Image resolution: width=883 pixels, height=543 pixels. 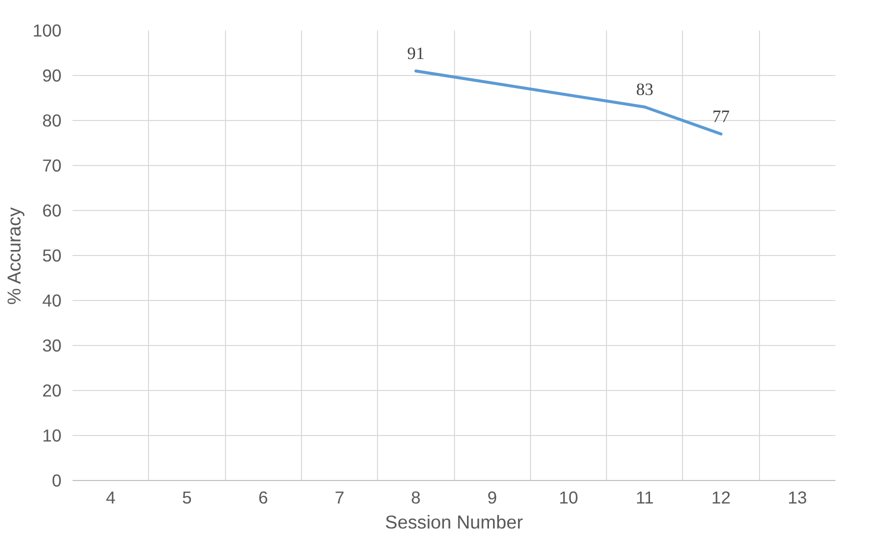 What do you see at coordinates (14, 255) in the screenshot?
I see `y-axis-title: % Accuracy` at bounding box center [14, 255].